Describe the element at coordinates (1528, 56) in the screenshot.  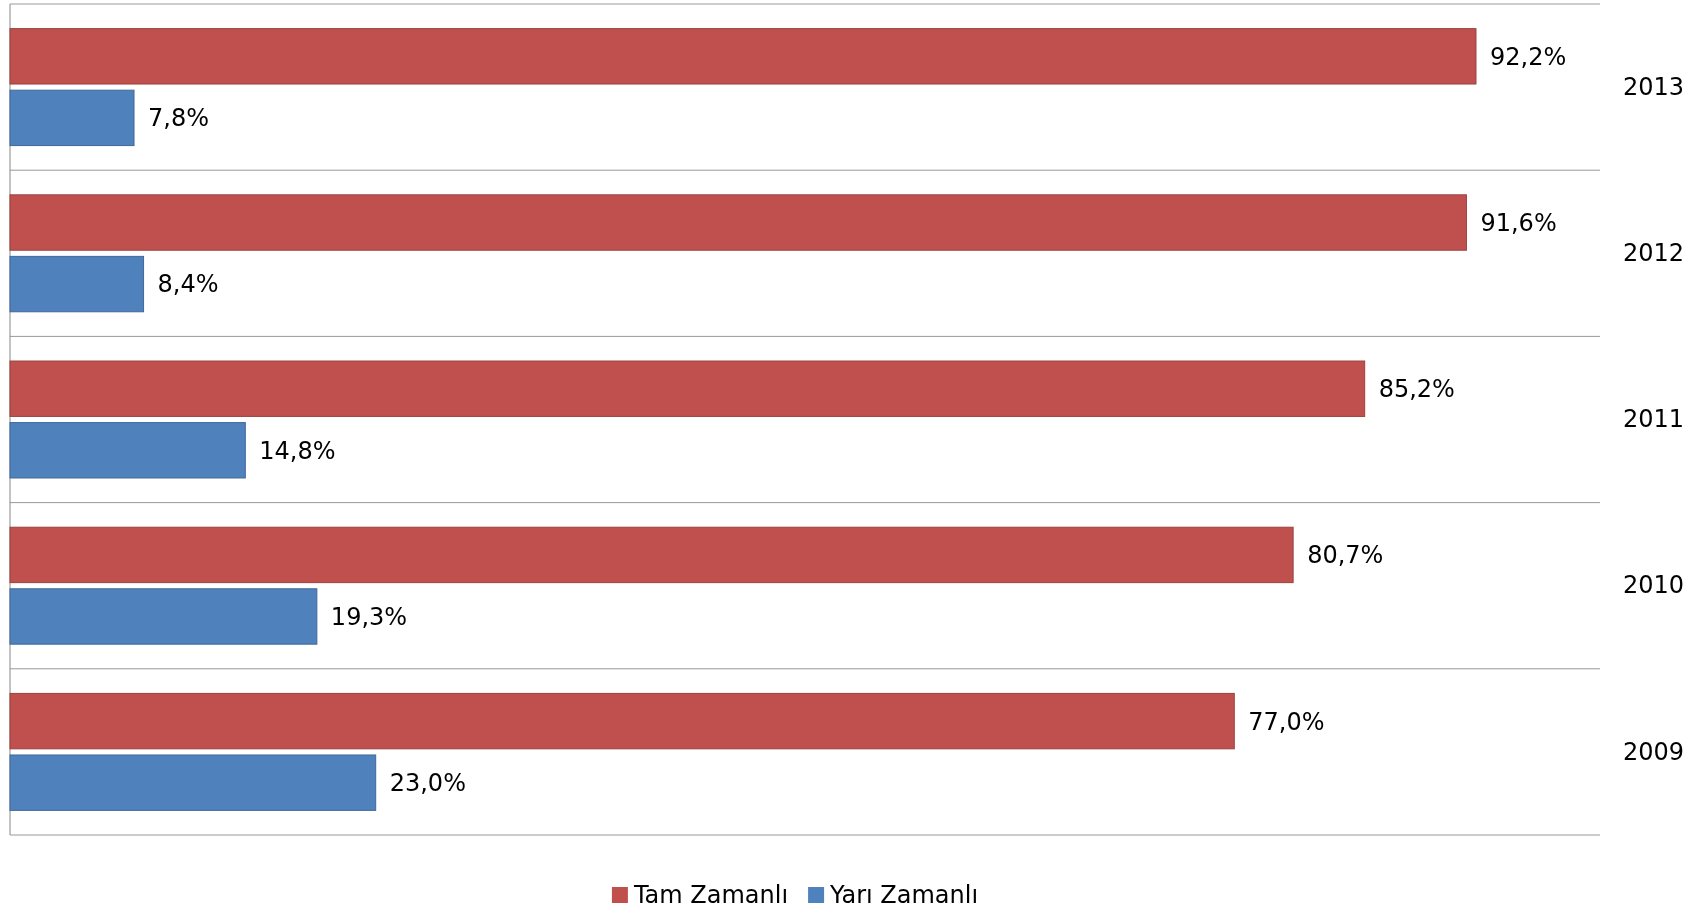
I see `data-label: 92,2%` at that location.